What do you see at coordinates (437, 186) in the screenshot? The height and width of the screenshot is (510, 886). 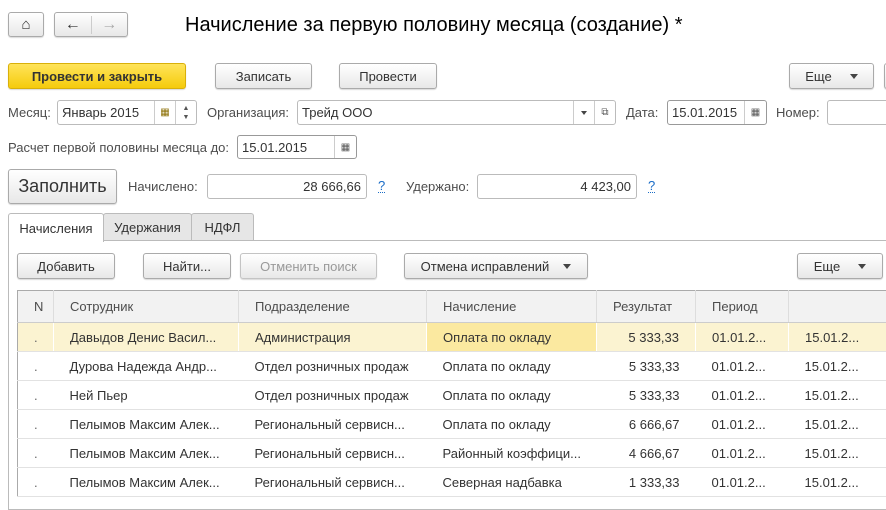 I see `withheld-label: Удержано:` at bounding box center [437, 186].